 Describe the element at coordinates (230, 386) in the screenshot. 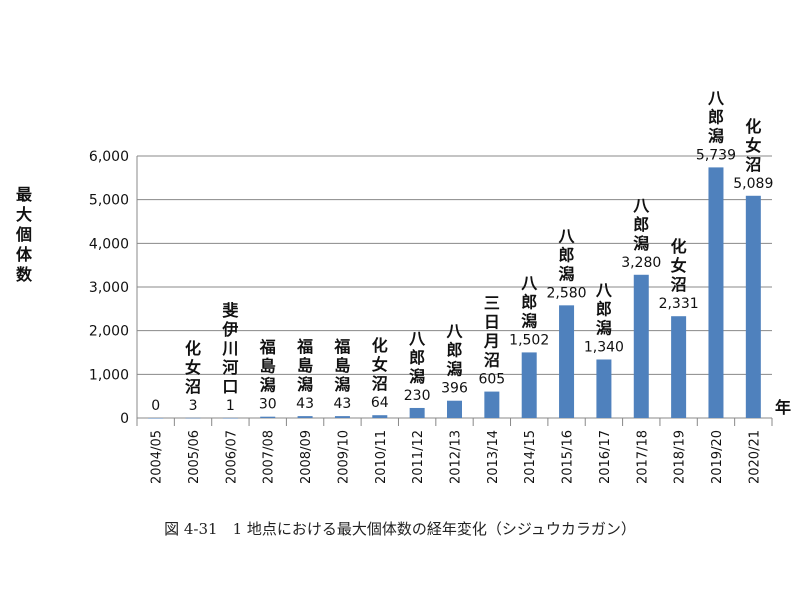

I see `location-label-char: 口` at that location.